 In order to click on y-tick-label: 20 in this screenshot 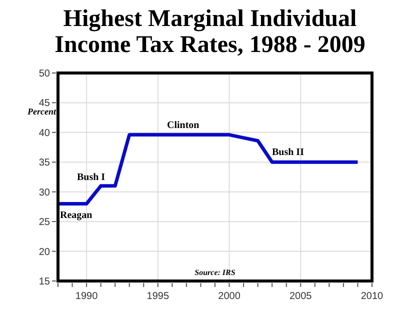, I will do `click(44, 252)`.